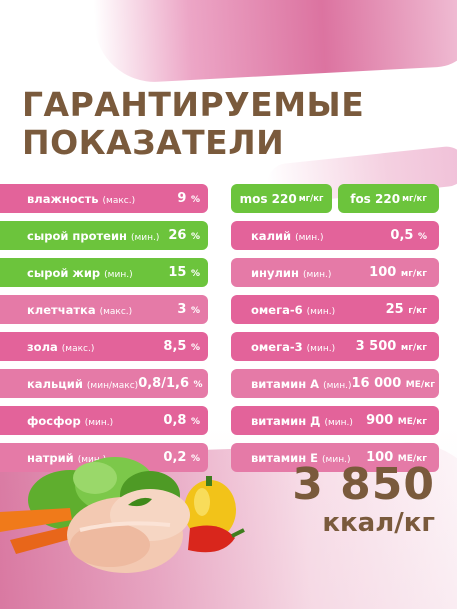 The image size is (457, 609). Describe the element at coordinates (388, 198) in the screenshot. I see `fos-badge: fos 220 мг/кг` at that location.